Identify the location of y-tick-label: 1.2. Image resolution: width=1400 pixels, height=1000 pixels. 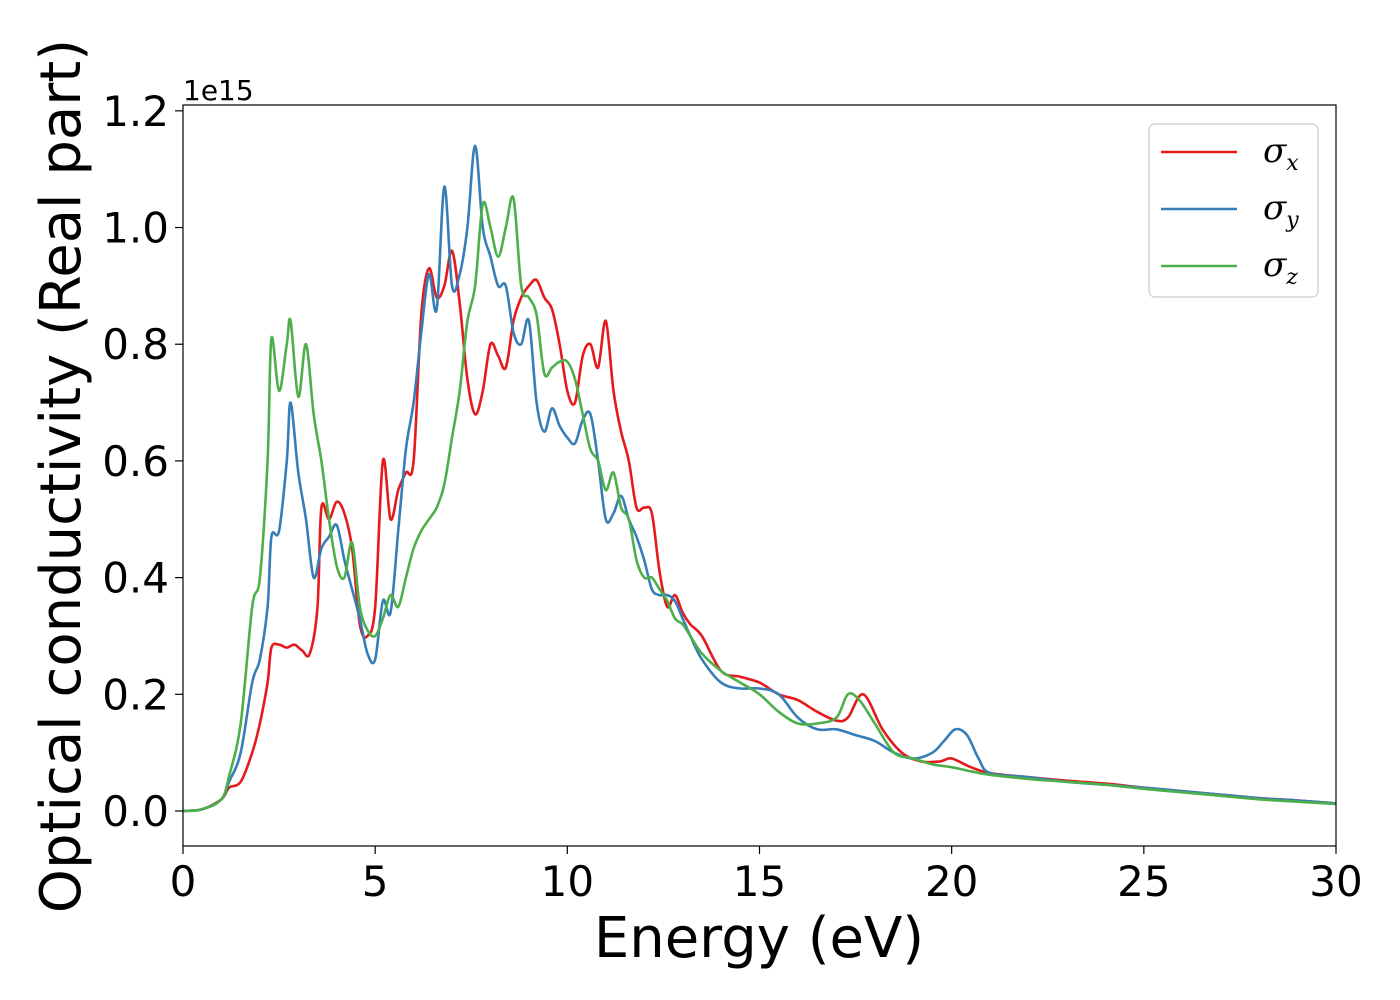
(135, 111).